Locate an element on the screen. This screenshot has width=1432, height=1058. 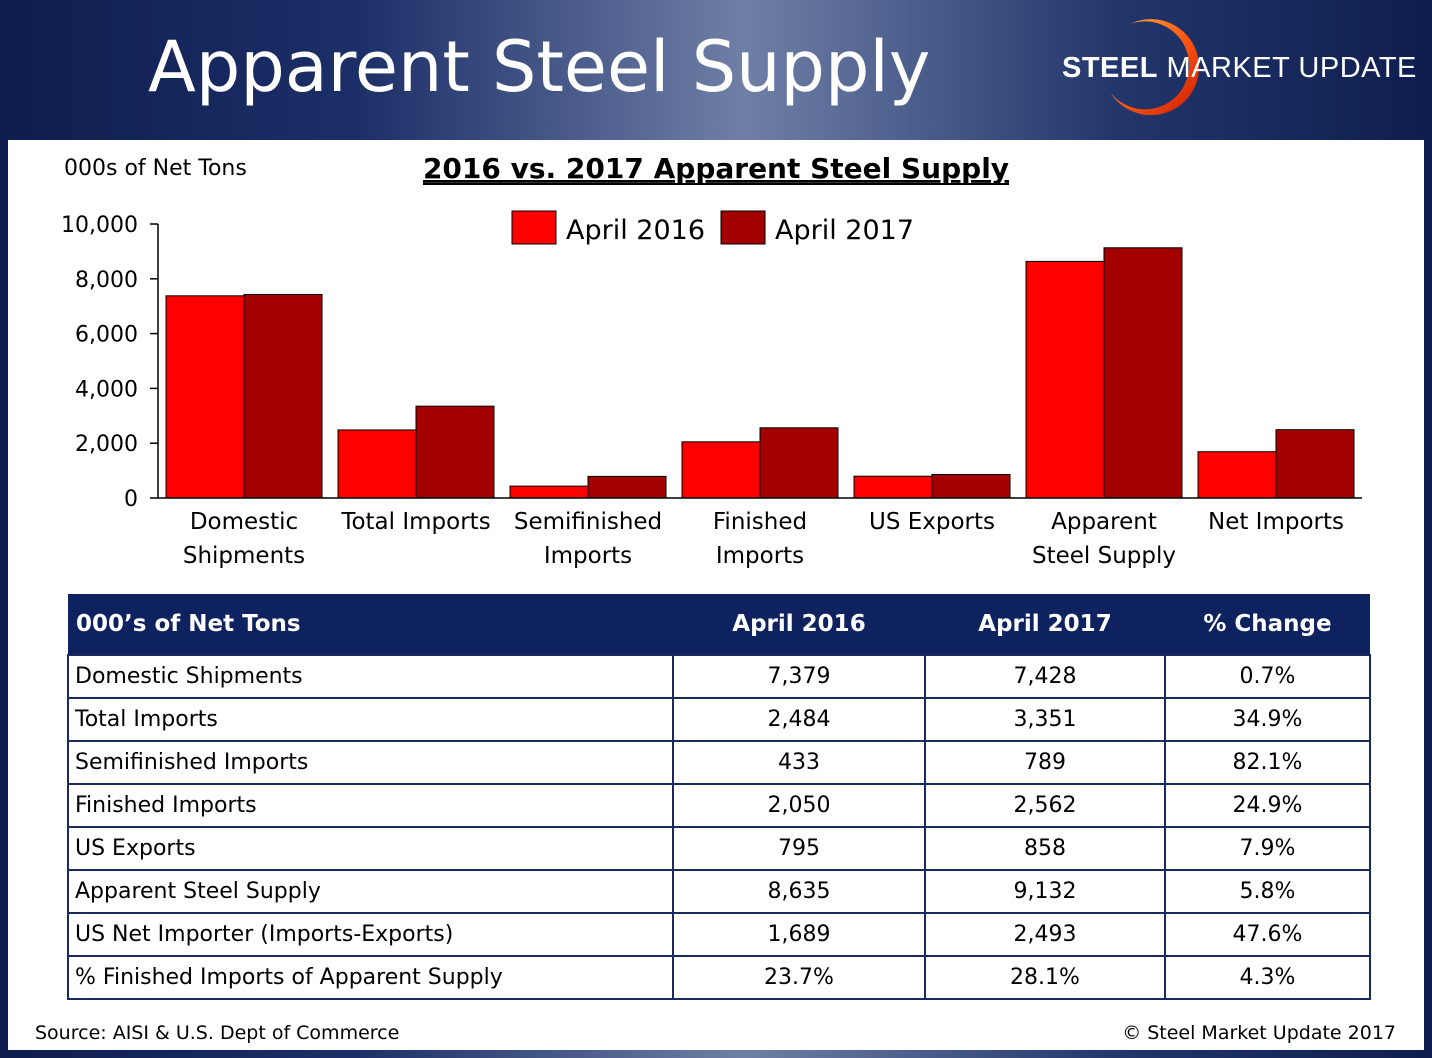
copyright-note: © Steel Market Update 2017 is located at coordinates (1259, 1033).